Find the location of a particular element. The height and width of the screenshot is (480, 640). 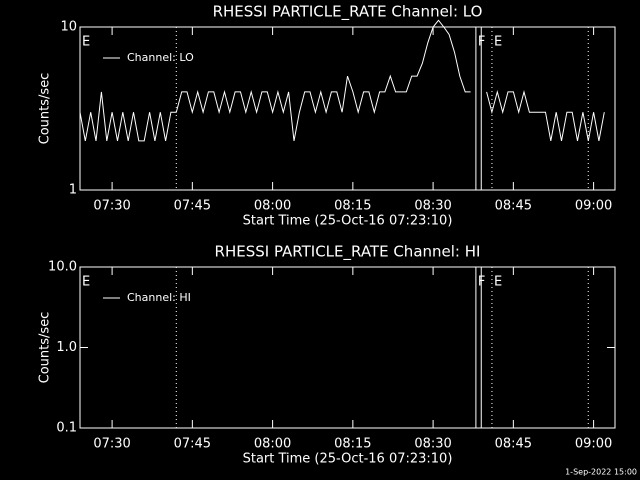

legend-label: Channel: LO is located at coordinates (160, 57).